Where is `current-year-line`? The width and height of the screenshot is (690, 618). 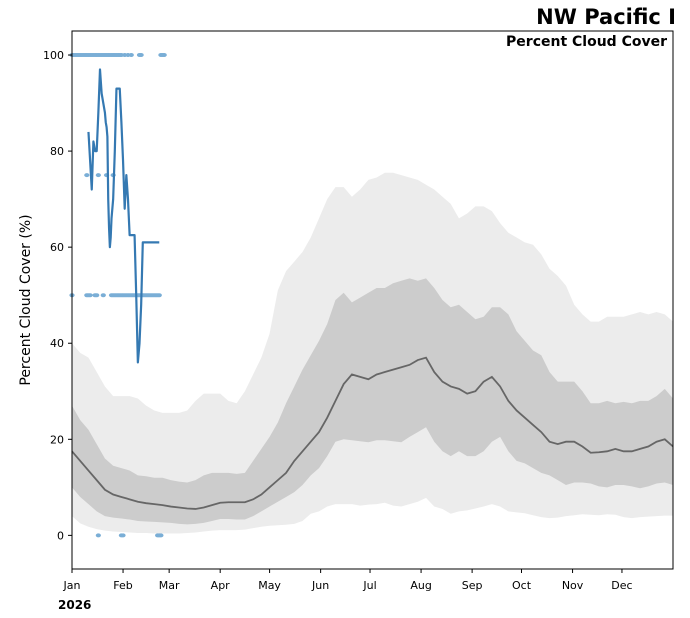 current-year-line is located at coordinates (123, 216).